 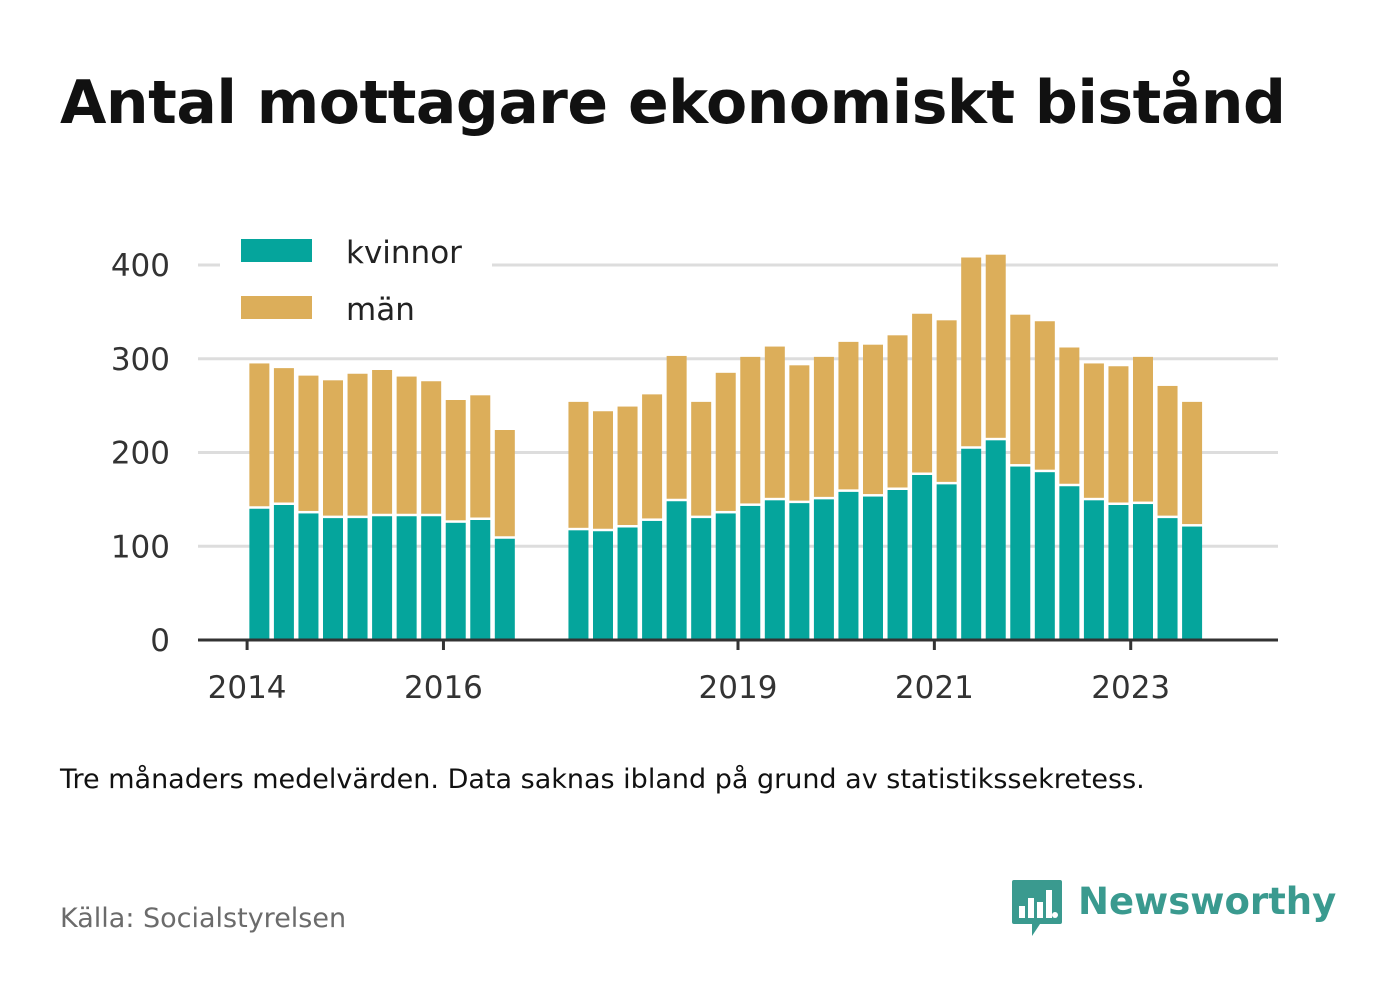 What do you see at coordinates (203, 918) in the screenshot?
I see `source-credit: Källa: Socialstyrelsen` at bounding box center [203, 918].